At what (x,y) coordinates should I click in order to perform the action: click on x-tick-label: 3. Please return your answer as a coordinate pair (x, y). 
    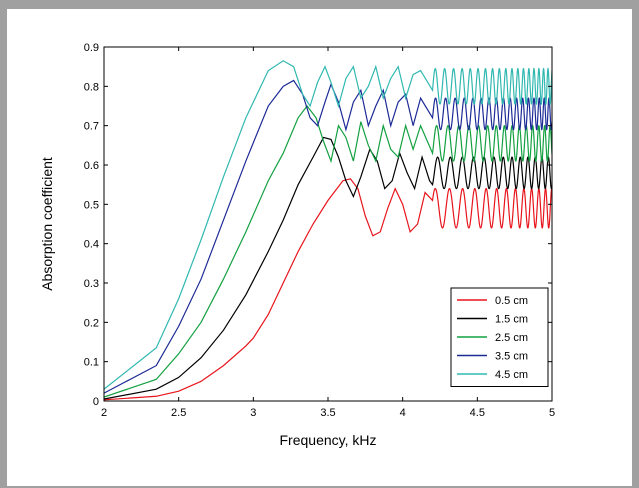
    Looking at the image, I should click on (253, 413).